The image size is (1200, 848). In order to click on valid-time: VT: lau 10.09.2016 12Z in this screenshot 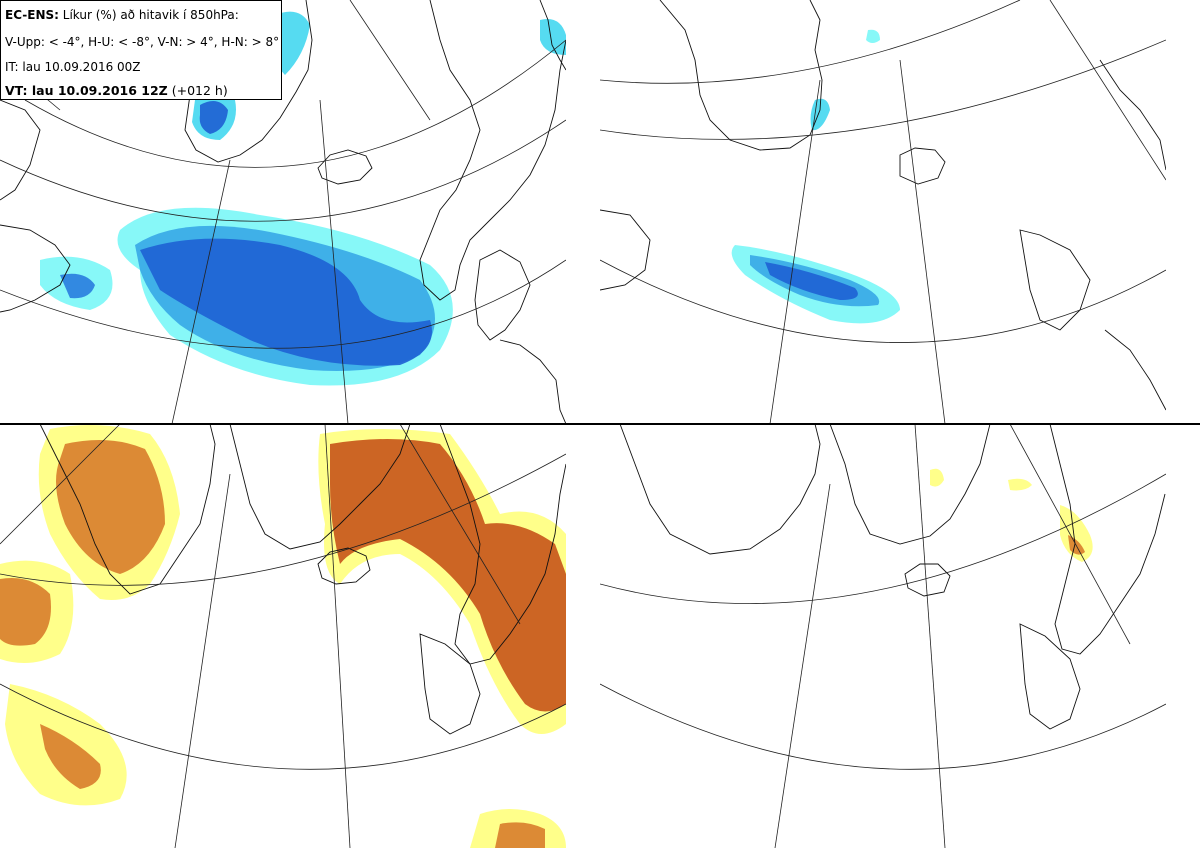, I will do `click(86, 90)`.